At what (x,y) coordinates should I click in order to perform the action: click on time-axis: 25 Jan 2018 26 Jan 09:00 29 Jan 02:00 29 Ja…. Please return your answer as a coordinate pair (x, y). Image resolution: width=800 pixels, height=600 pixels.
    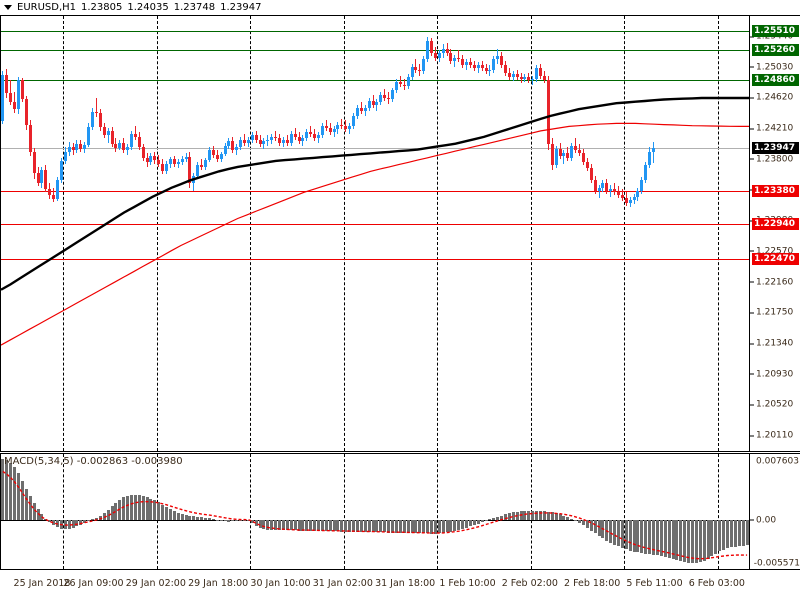
    Looking at the image, I should click on (400, 585).